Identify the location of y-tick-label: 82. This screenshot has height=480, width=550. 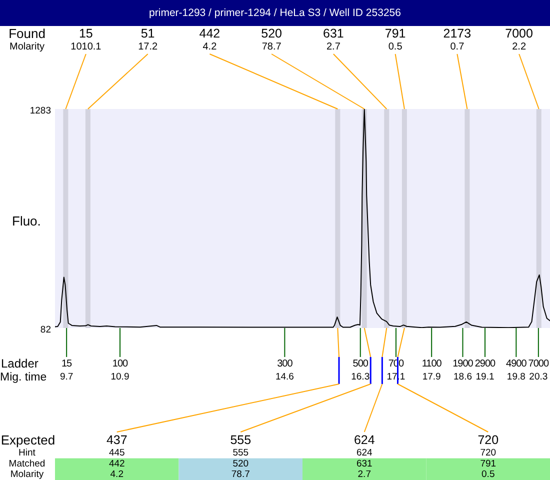
(45, 330).